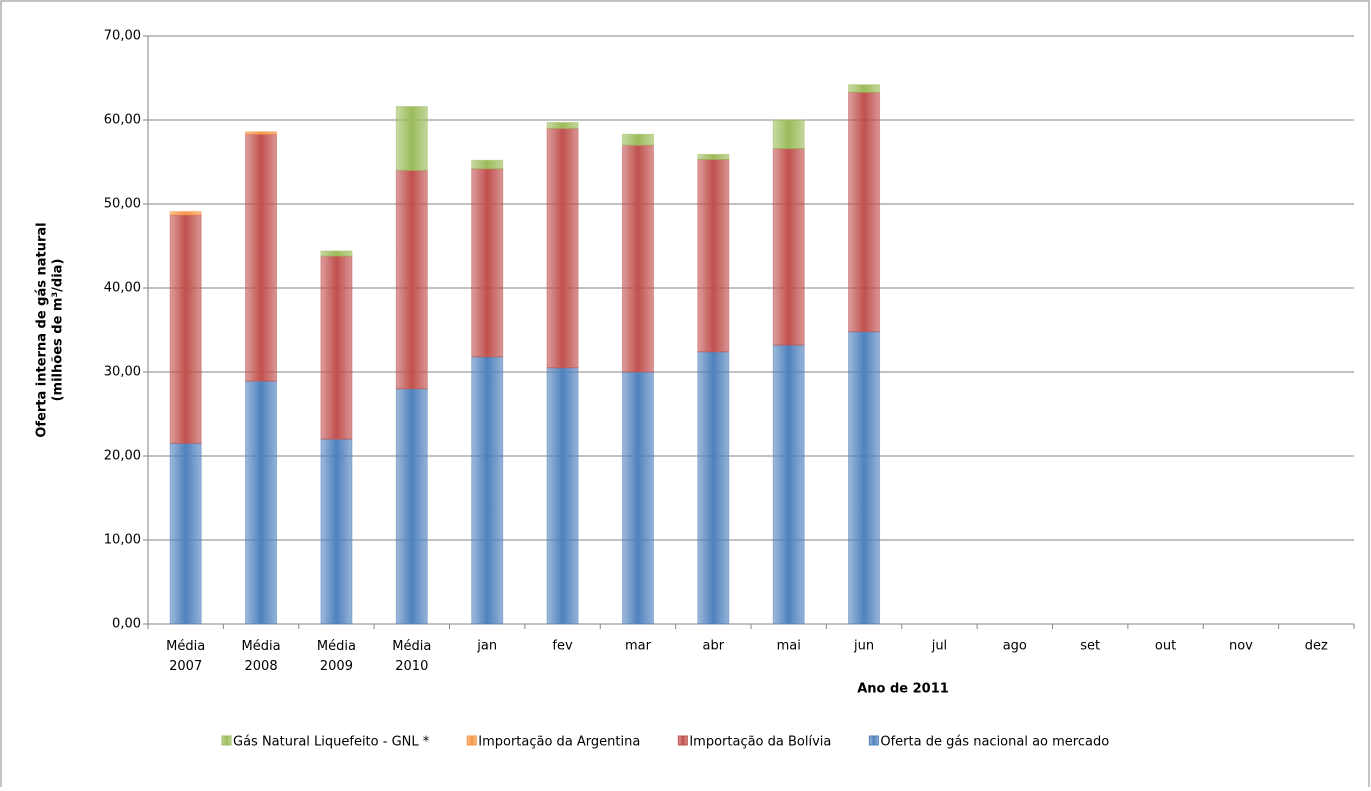 Image resolution: width=1371 pixels, height=791 pixels. I want to click on x-tick-label: ago, so click(1015, 646).